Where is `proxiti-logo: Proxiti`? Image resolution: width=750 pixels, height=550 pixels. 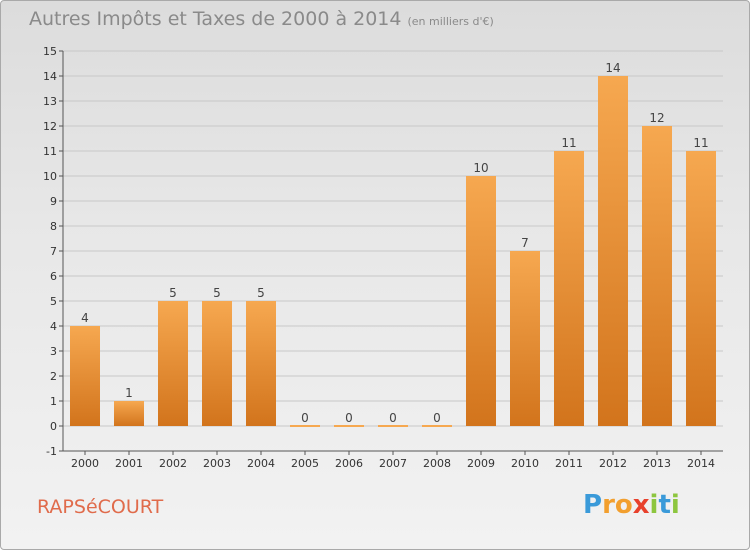
proxiti-logo: Proxiti is located at coordinates (631, 505).